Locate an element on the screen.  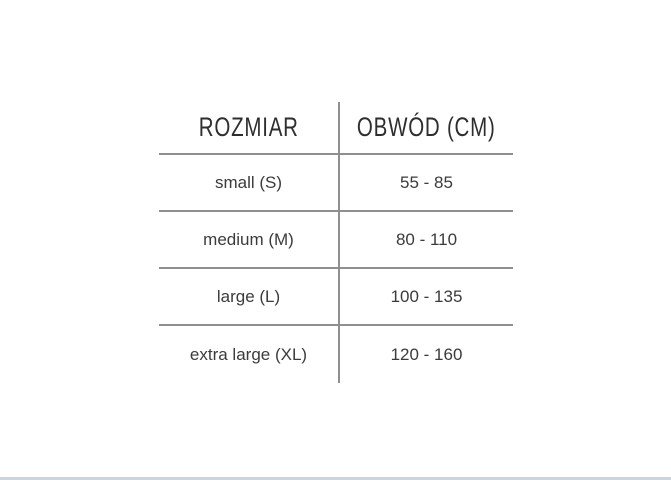
column-header-circumference-label: OBWÓD (CM) is located at coordinates (426, 127).